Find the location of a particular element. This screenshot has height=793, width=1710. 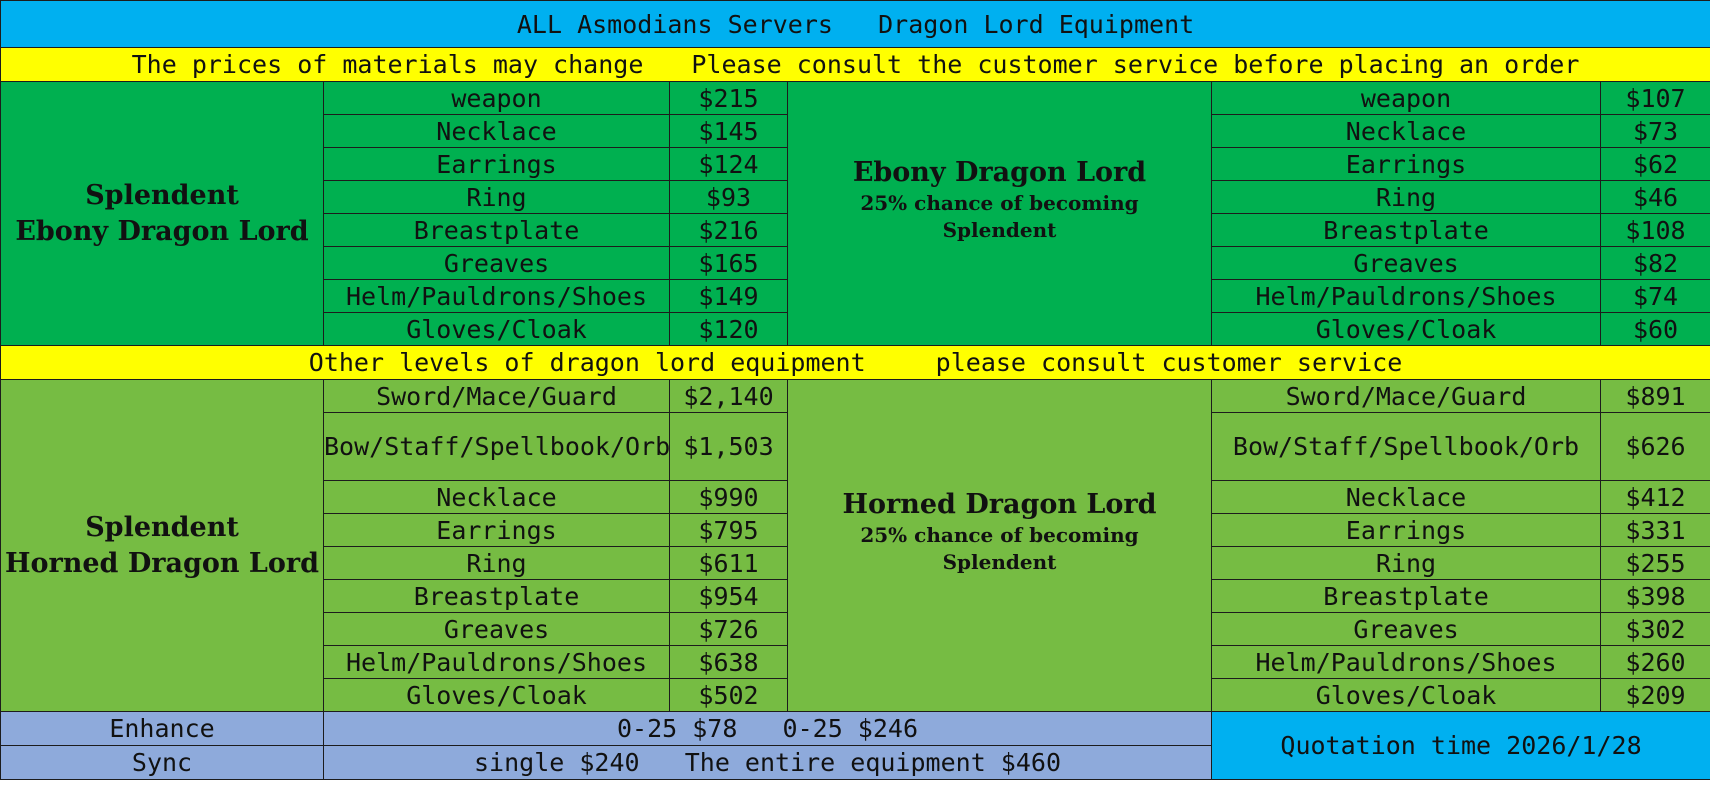

item-price: $726 is located at coordinates (728, 629).